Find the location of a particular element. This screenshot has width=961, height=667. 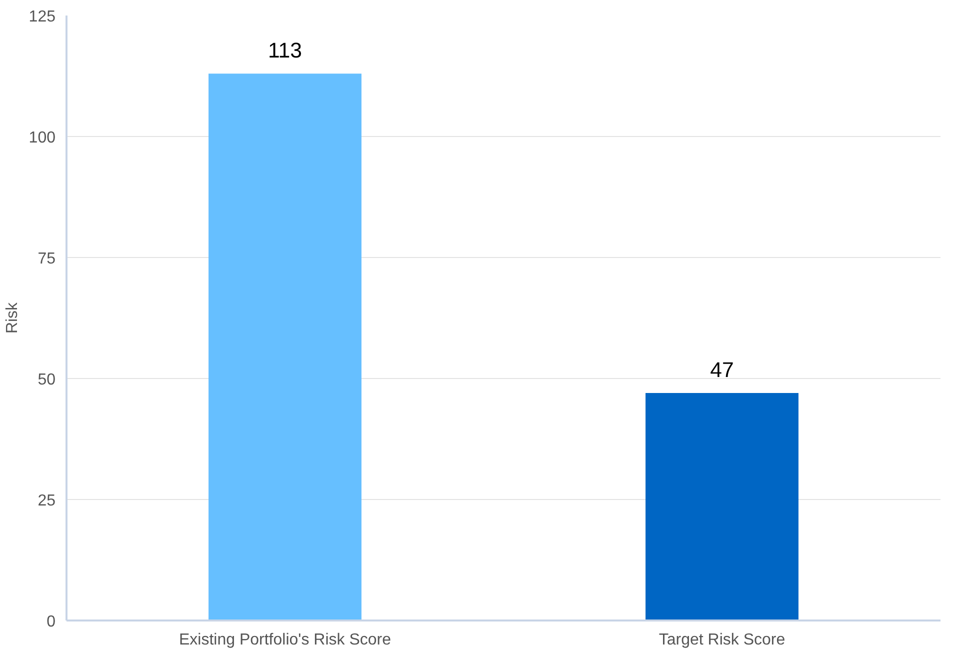

y-axis-title: Risk is located at coordinates (12, 317).